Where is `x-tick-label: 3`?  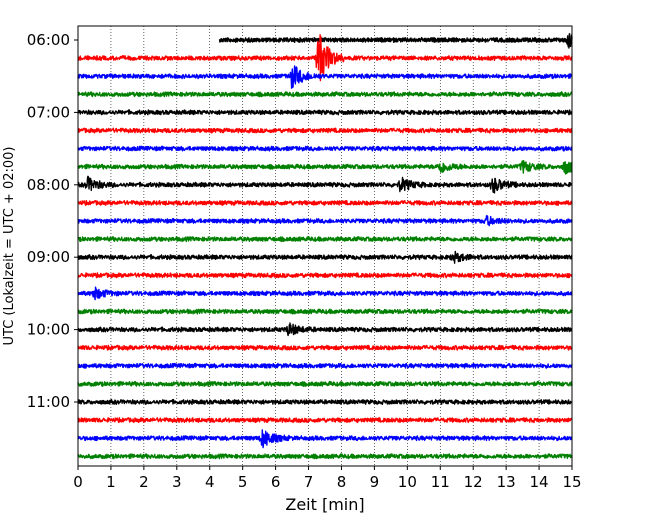 x-tick-label: 3 is located at coordinates (177, 482).